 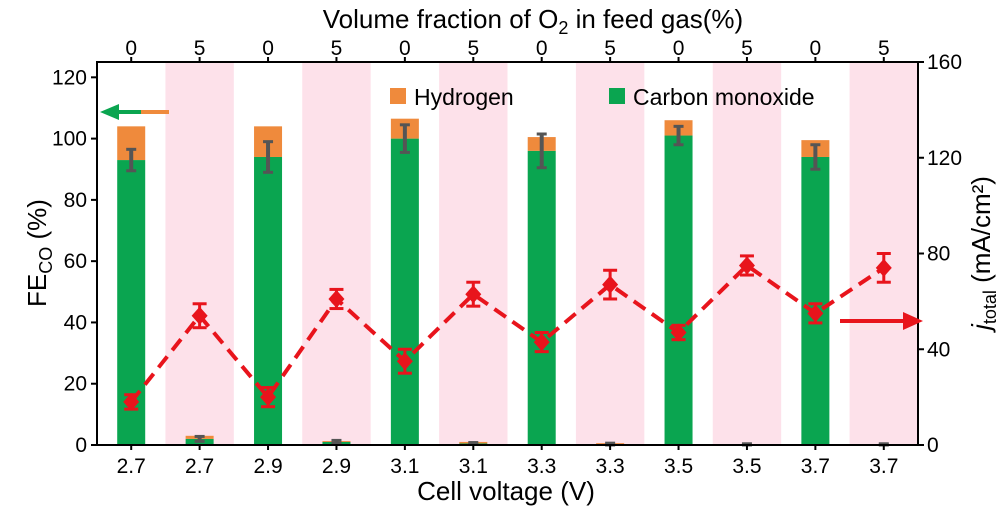 I want to click on legend: Hydrogen Carbon monoxide, so click(x=602, y=97).